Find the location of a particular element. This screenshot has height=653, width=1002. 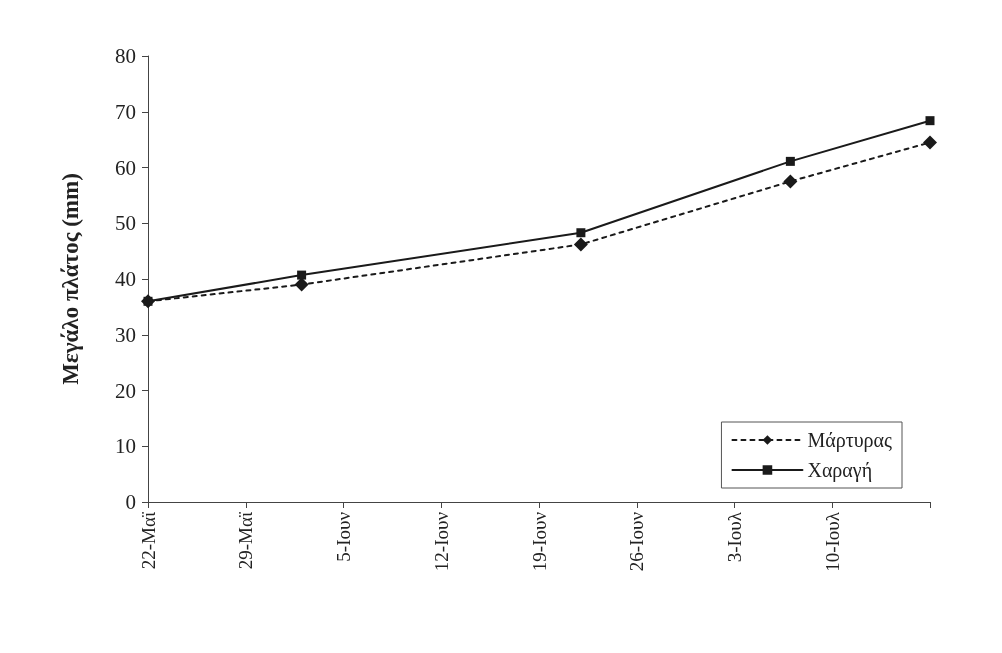

x-tick-label: 29-Μαϊ is located at coordinates (246, 540).